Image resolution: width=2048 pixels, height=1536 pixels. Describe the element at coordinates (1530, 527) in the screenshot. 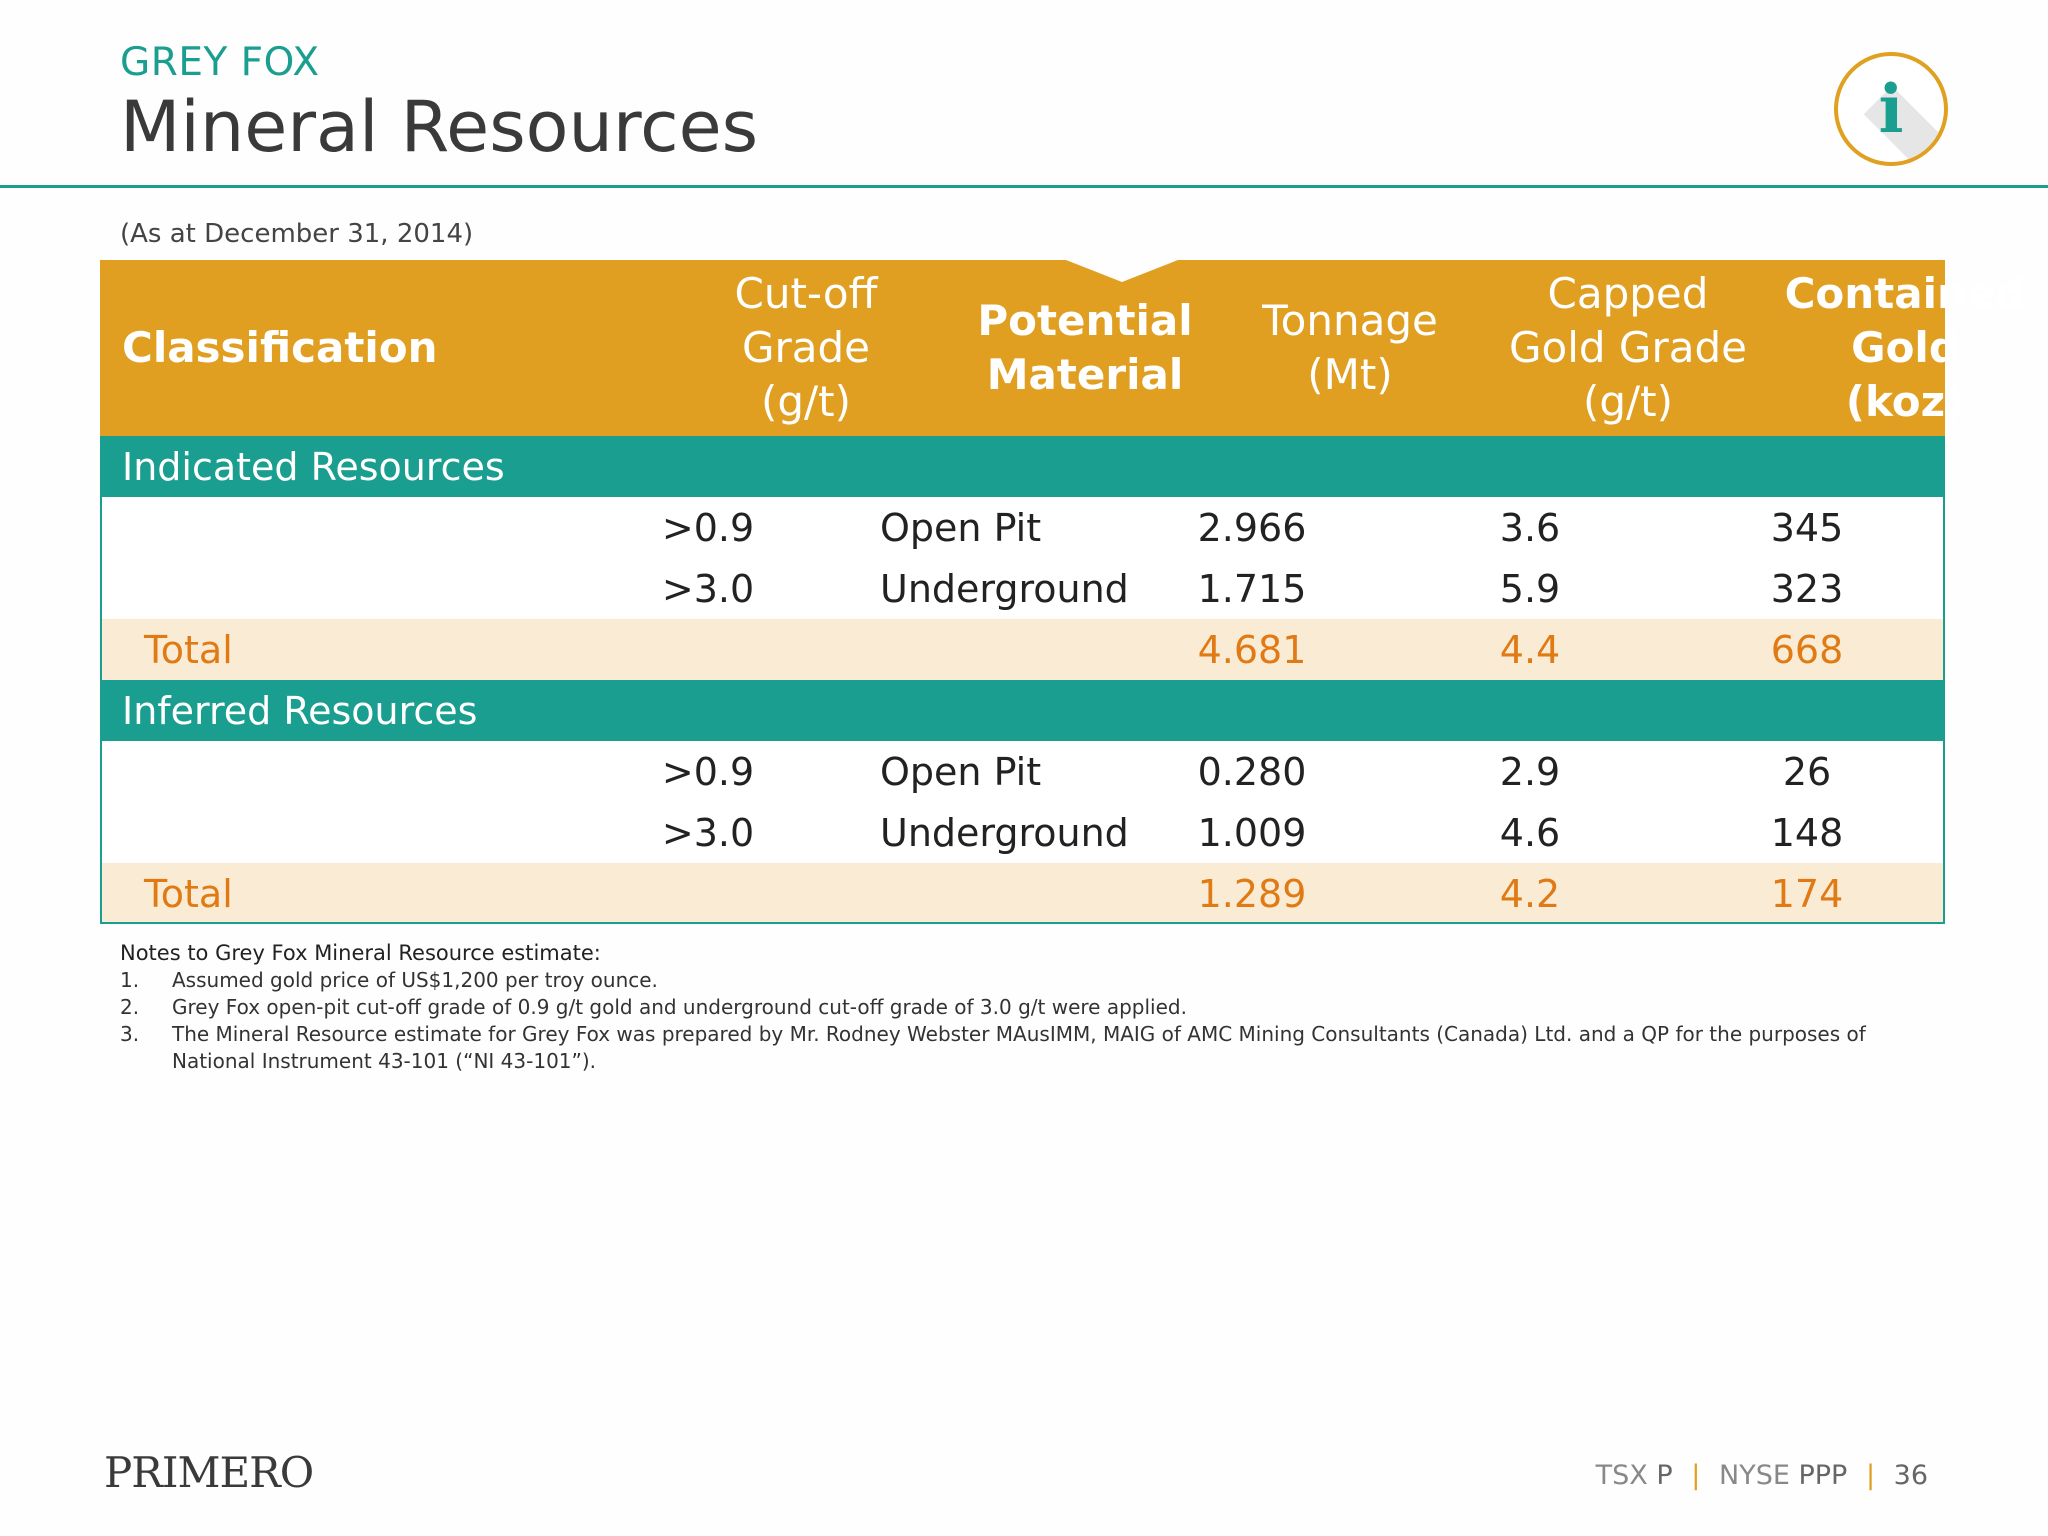

I see `grade-cell: 3.6` at that location.